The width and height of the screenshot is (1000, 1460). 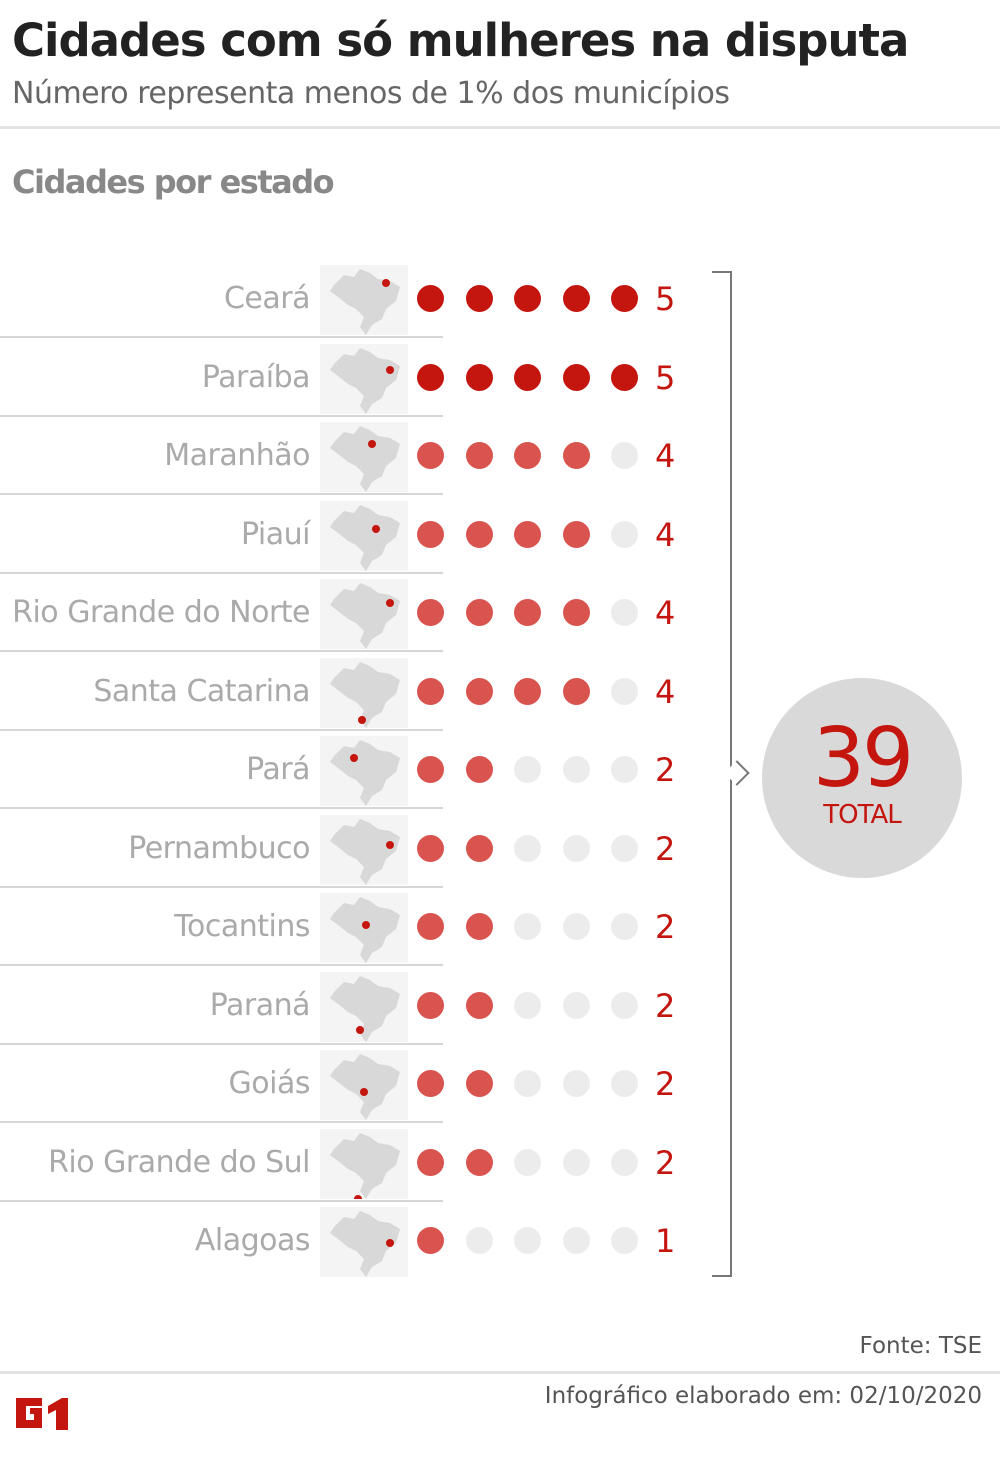 I want to click on state-label: Ceará, so click(x=267, y=298).